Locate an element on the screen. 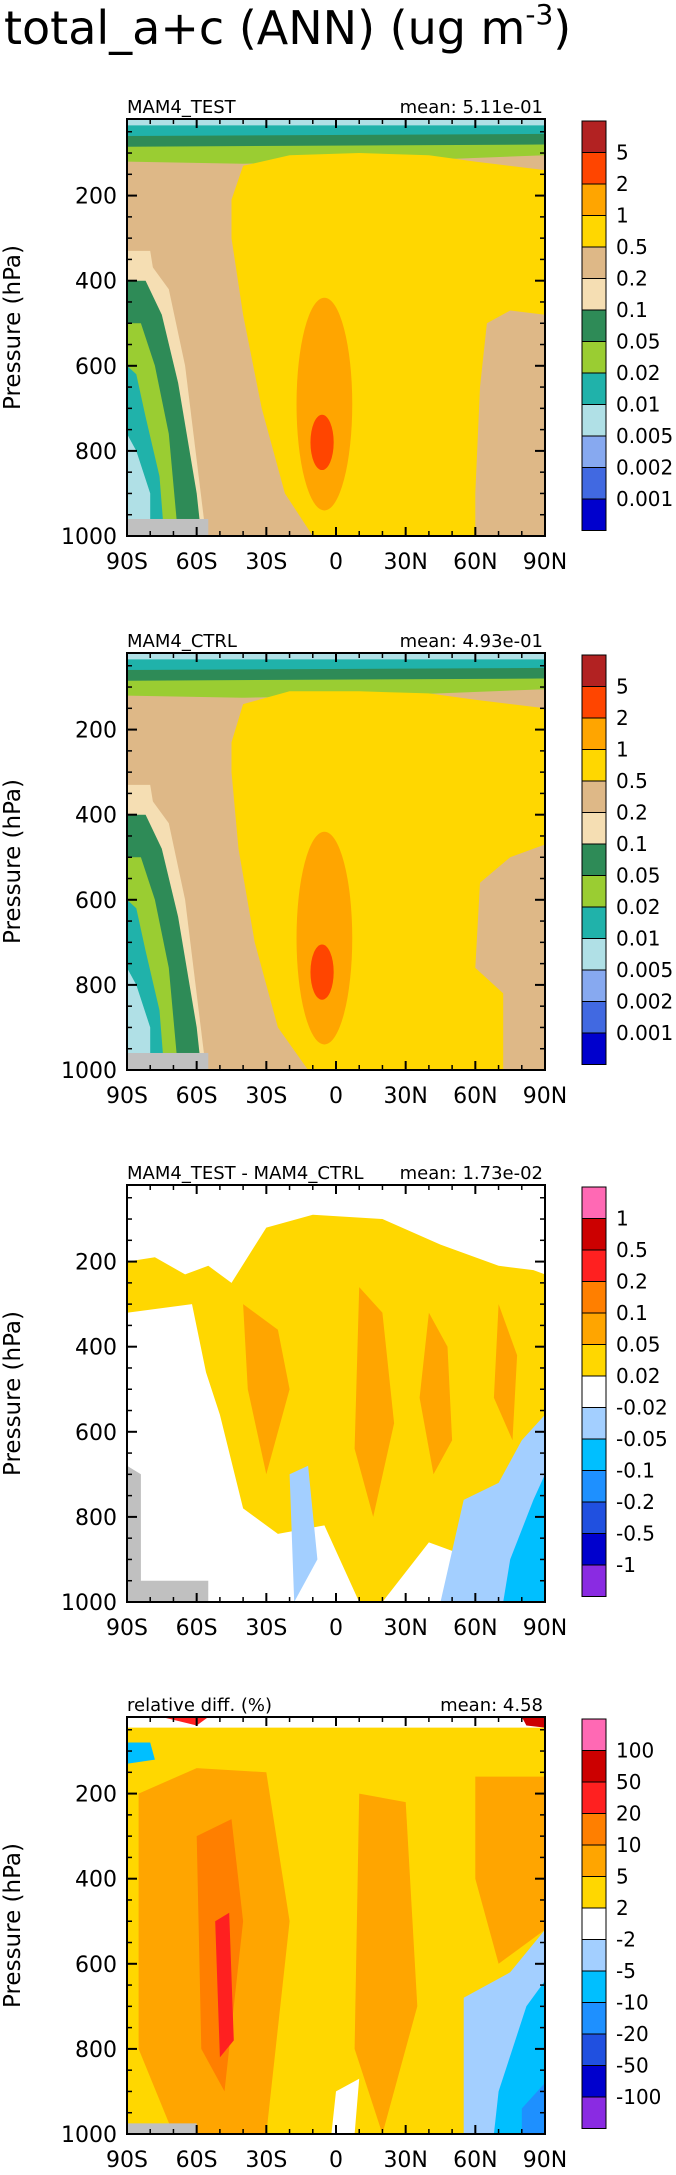 This screenshot has width=676, height=2175. colorbar-label: 0.05 is located at coordinates (638, 1345).